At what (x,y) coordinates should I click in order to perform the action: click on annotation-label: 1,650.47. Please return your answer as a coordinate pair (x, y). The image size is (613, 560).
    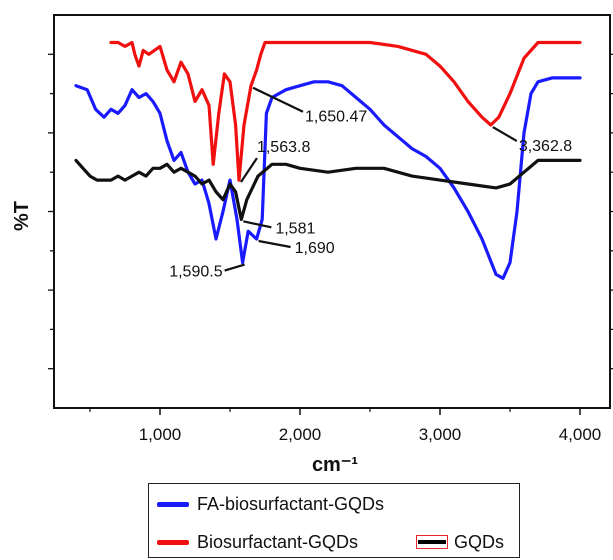
    Looking at the image, I should click on (336, 117).